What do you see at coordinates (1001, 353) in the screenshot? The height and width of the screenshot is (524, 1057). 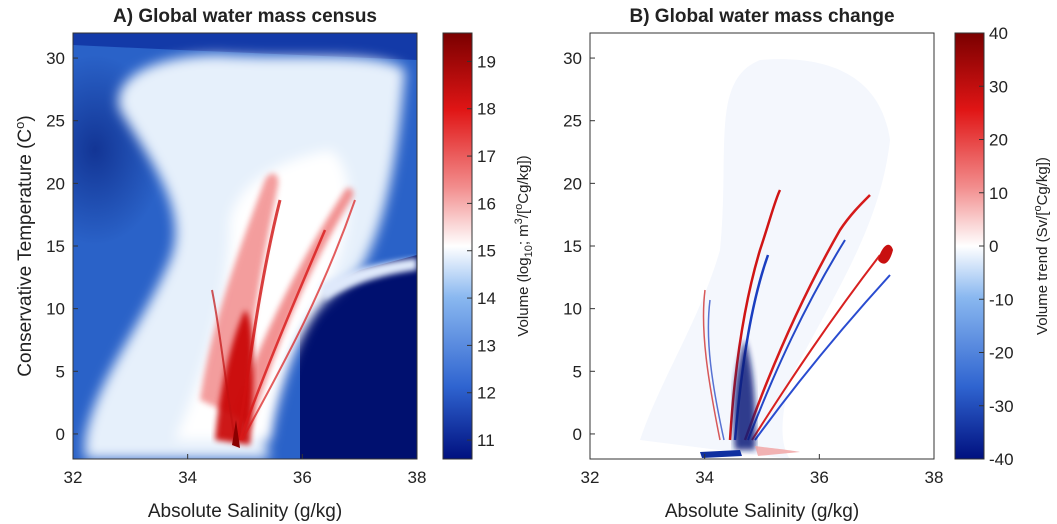 I see `panel-b-cb-tick-label: -20` at bounding box center [1001, 353].